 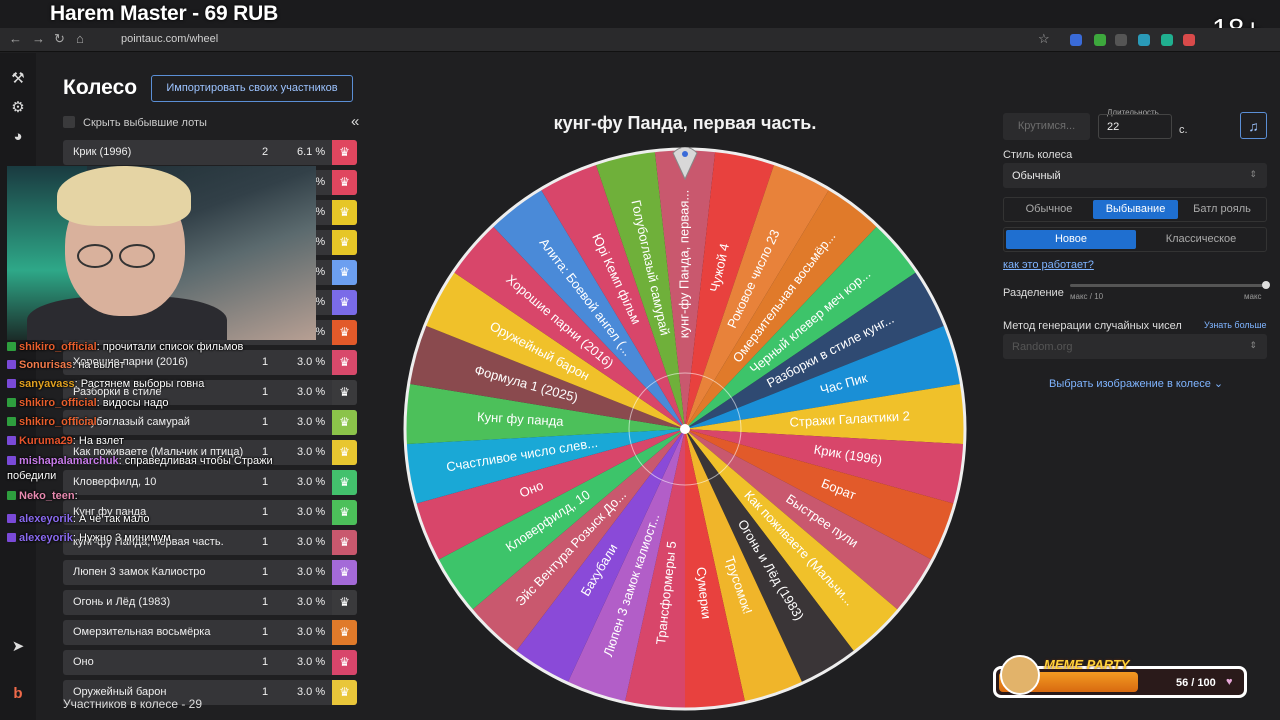 I want to click on lot-row: Голубоглазый самурай 1 3.0 % ♛, so click(x=210, y=422).